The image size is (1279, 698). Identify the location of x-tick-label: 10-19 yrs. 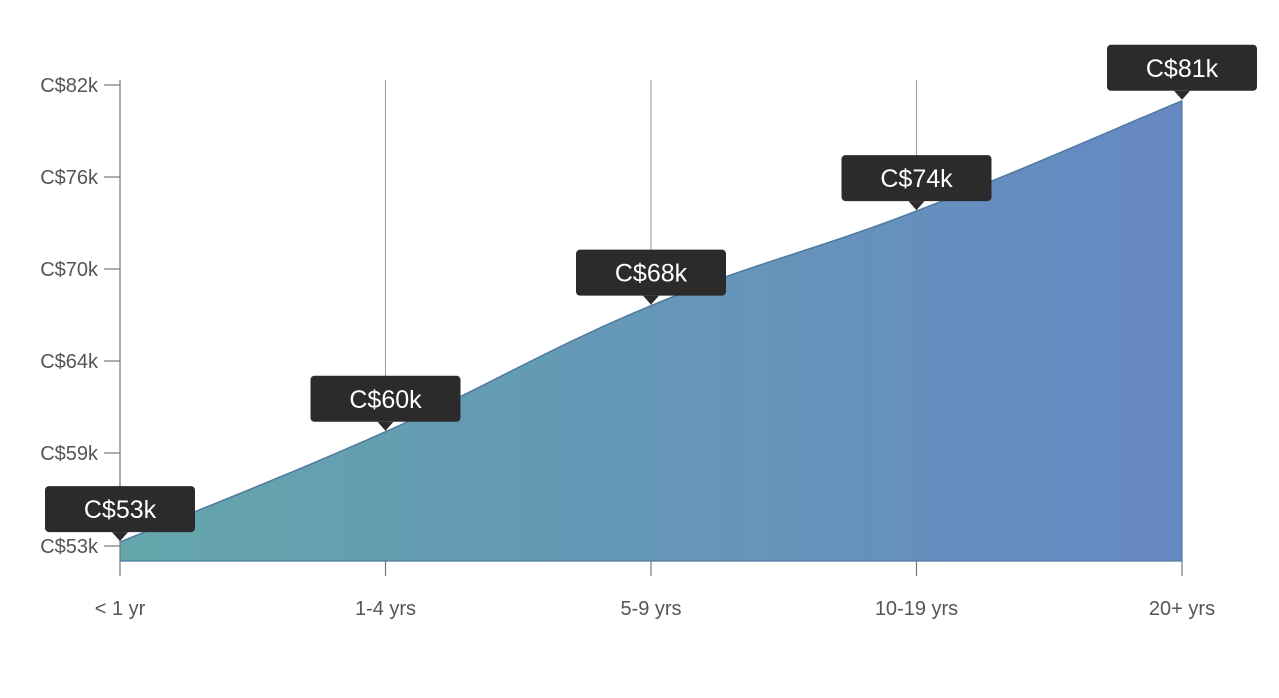
(916, 609).